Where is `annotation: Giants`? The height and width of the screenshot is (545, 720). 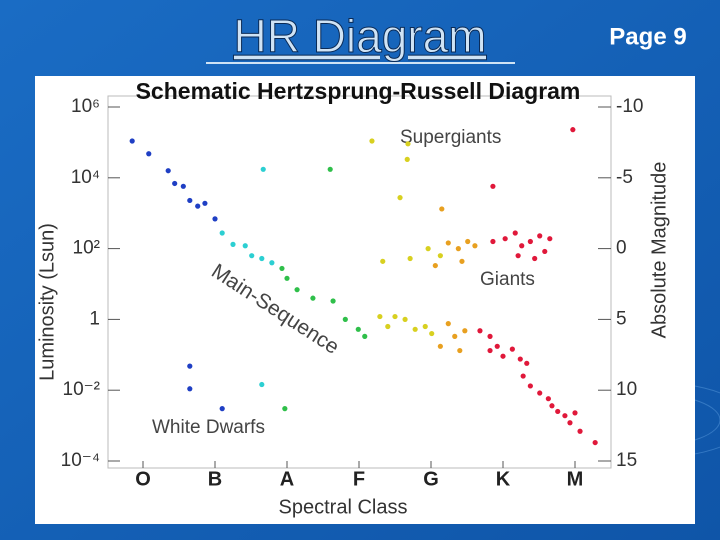 annotation: Giants is located at coordinates (507, 279).